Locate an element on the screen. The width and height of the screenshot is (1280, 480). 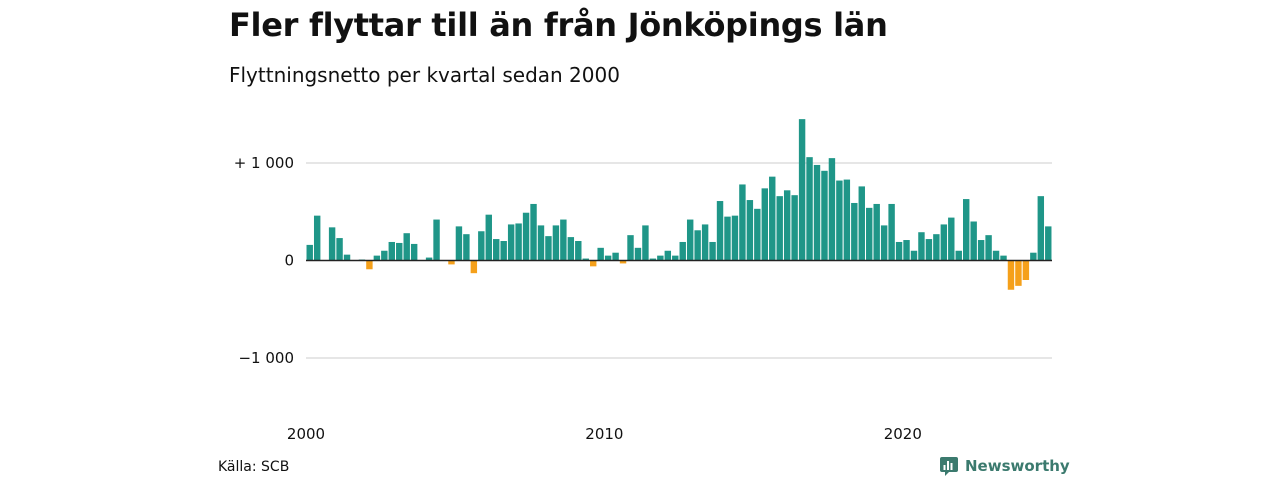
x-tick-label: 2020 is located at coordinates (903, 434).